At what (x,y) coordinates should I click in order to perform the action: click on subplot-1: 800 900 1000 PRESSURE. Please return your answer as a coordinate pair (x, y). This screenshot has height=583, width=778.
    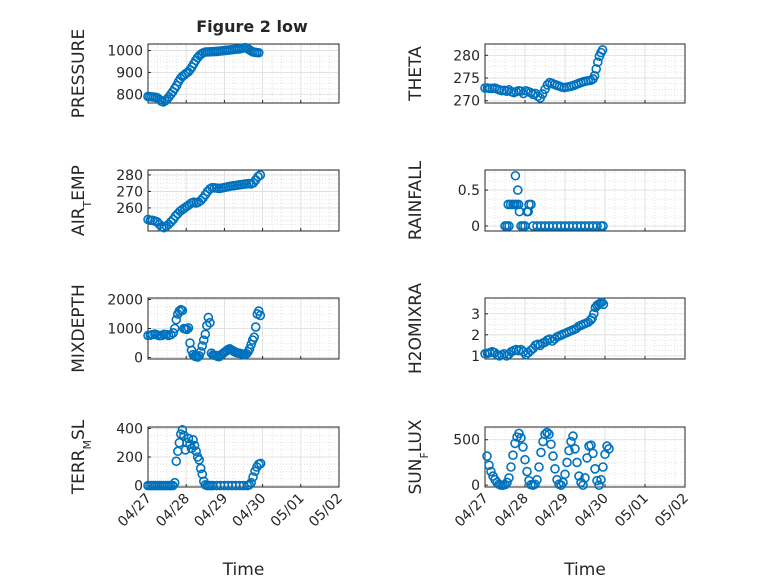
    Looking at the image, I should click on (204, 73).